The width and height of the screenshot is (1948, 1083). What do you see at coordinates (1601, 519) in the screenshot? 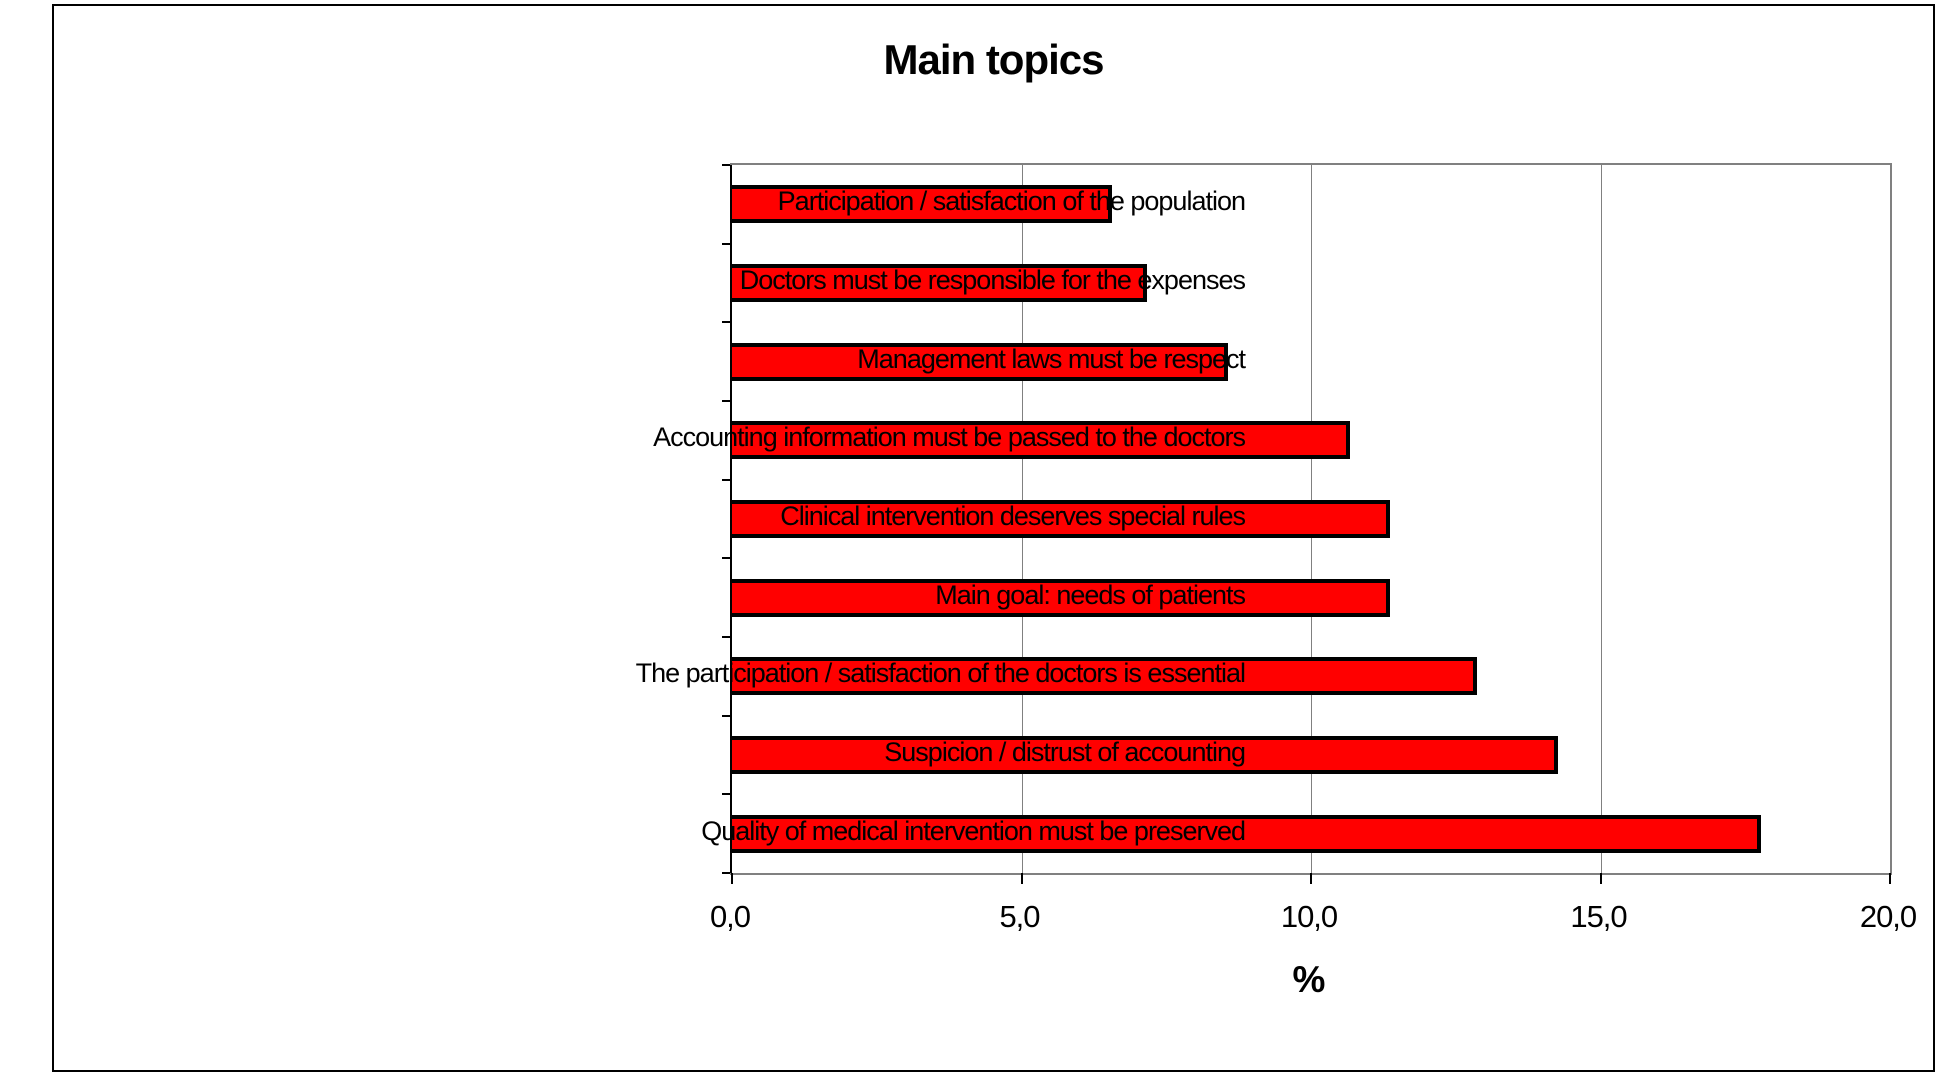
I see `gridline` at bounding box center [1601, 519].